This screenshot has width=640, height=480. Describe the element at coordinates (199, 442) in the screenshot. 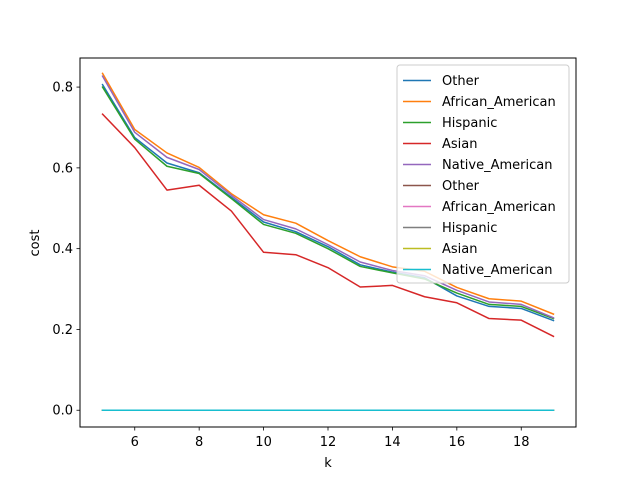

I see `x-tick-label: 8` at that location.